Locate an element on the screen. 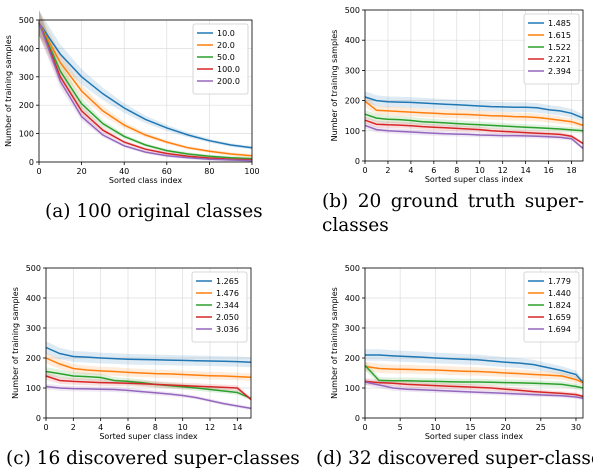 Image resolution: width=593 pixels, height=472 pixels. series-line-50.0 is located at coordinates (145, 91).